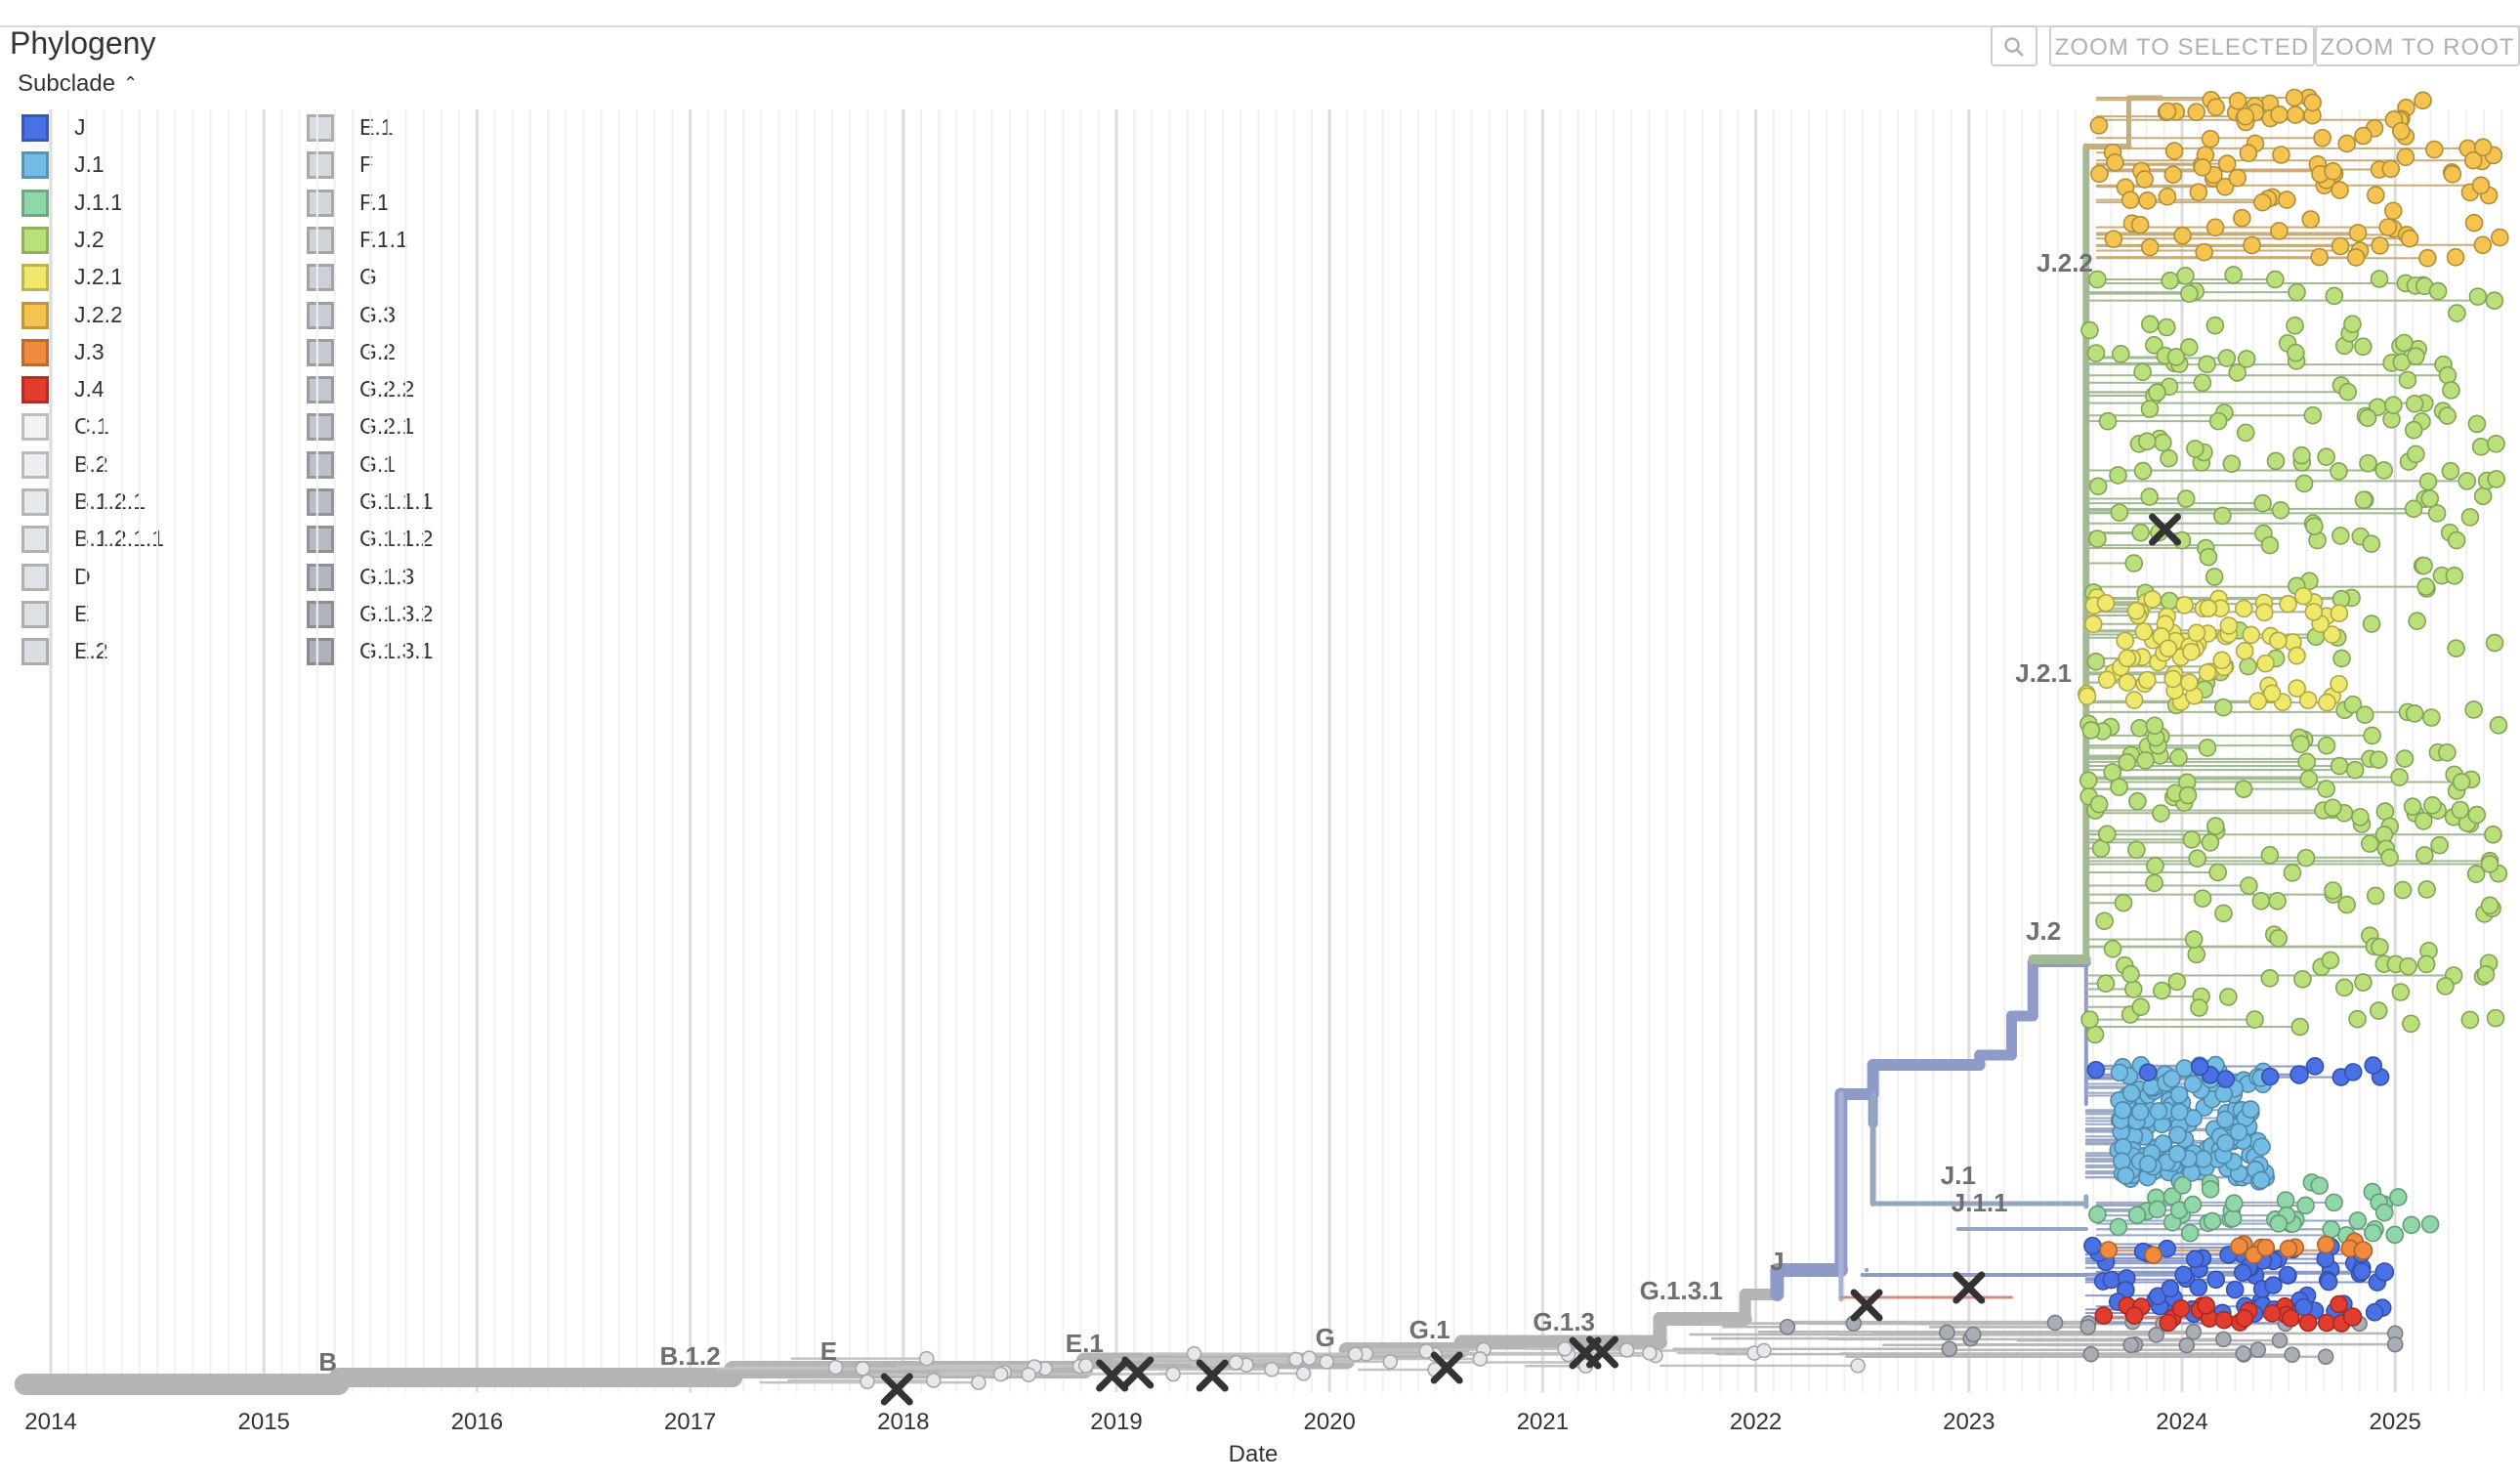 The width and height of the screenshot is (2520, 1483). Describe the element at coordinates (396, 651) in the screenshot. I see `legend-label: G.1.3.1` at that location.